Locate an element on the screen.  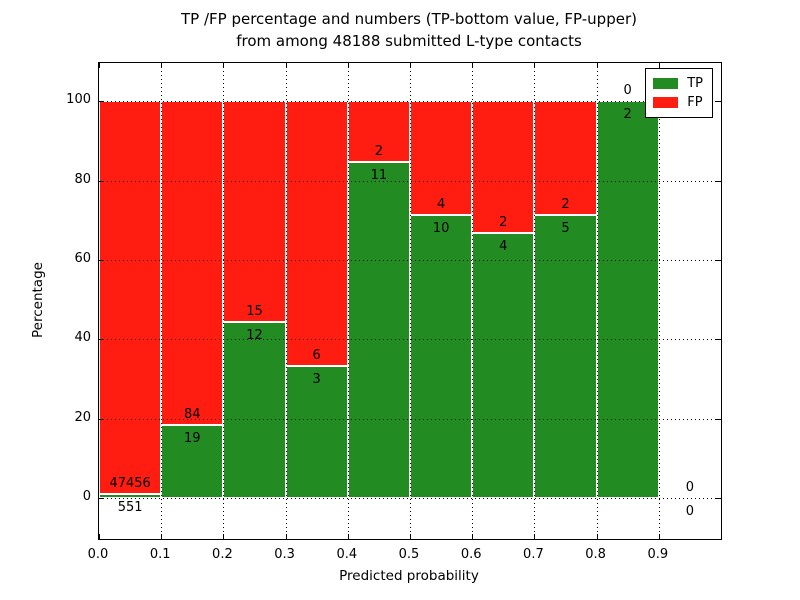
tp-count-label: 11 is located at coordinates (379, 176).